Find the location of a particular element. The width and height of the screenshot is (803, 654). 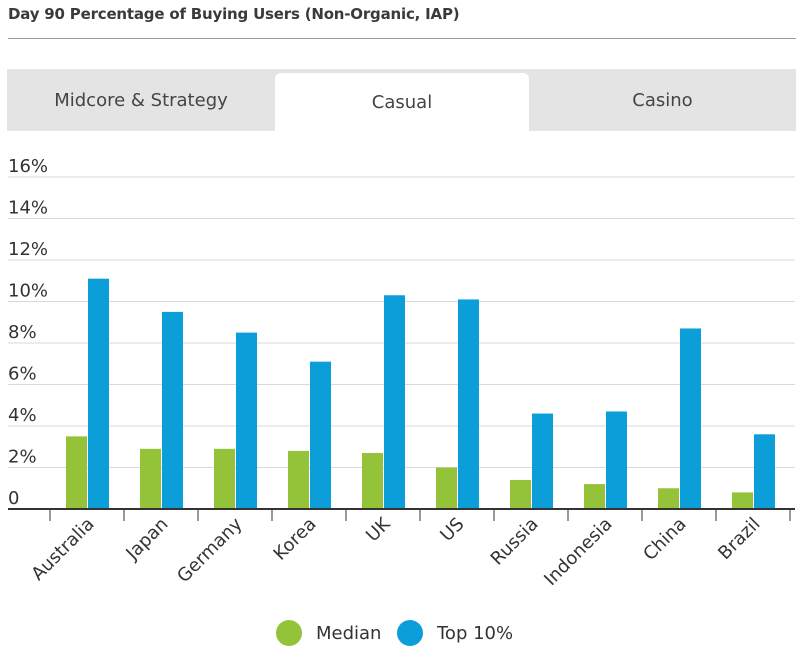

title-divider is located at coordinates (402, 38).